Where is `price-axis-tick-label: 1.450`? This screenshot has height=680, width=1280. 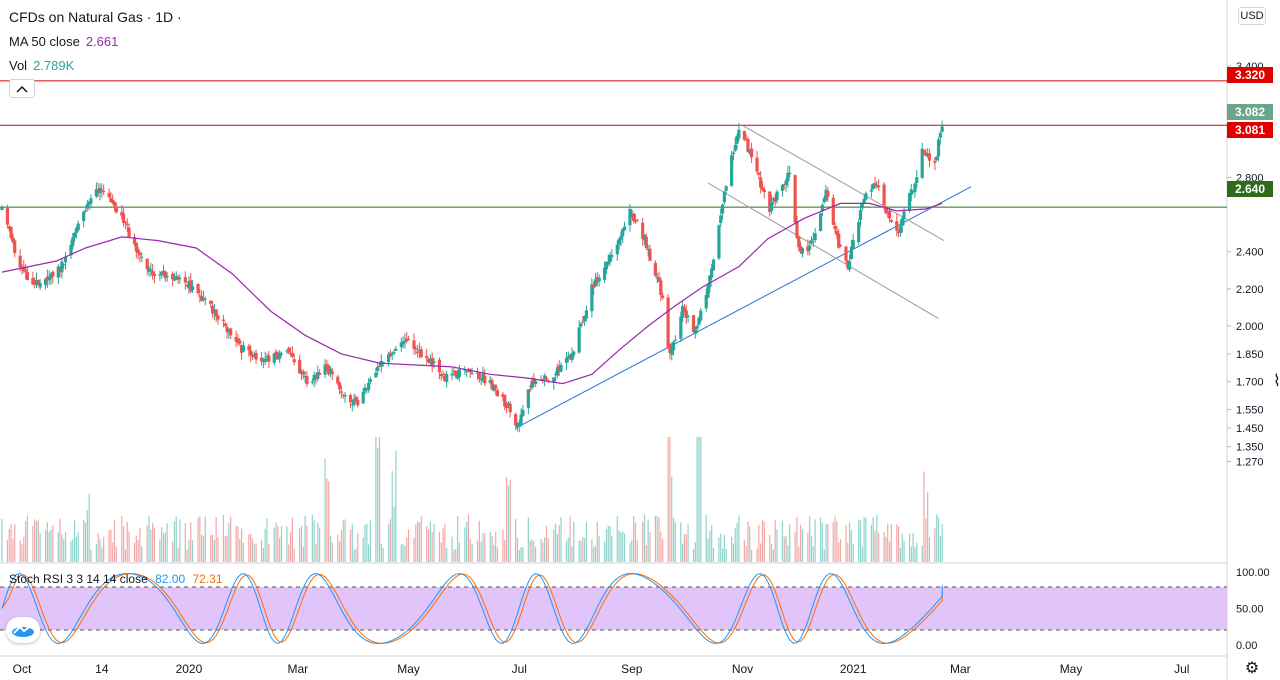 price-axis-tick-label: 1.450 is located at coordinates (1250, 429).